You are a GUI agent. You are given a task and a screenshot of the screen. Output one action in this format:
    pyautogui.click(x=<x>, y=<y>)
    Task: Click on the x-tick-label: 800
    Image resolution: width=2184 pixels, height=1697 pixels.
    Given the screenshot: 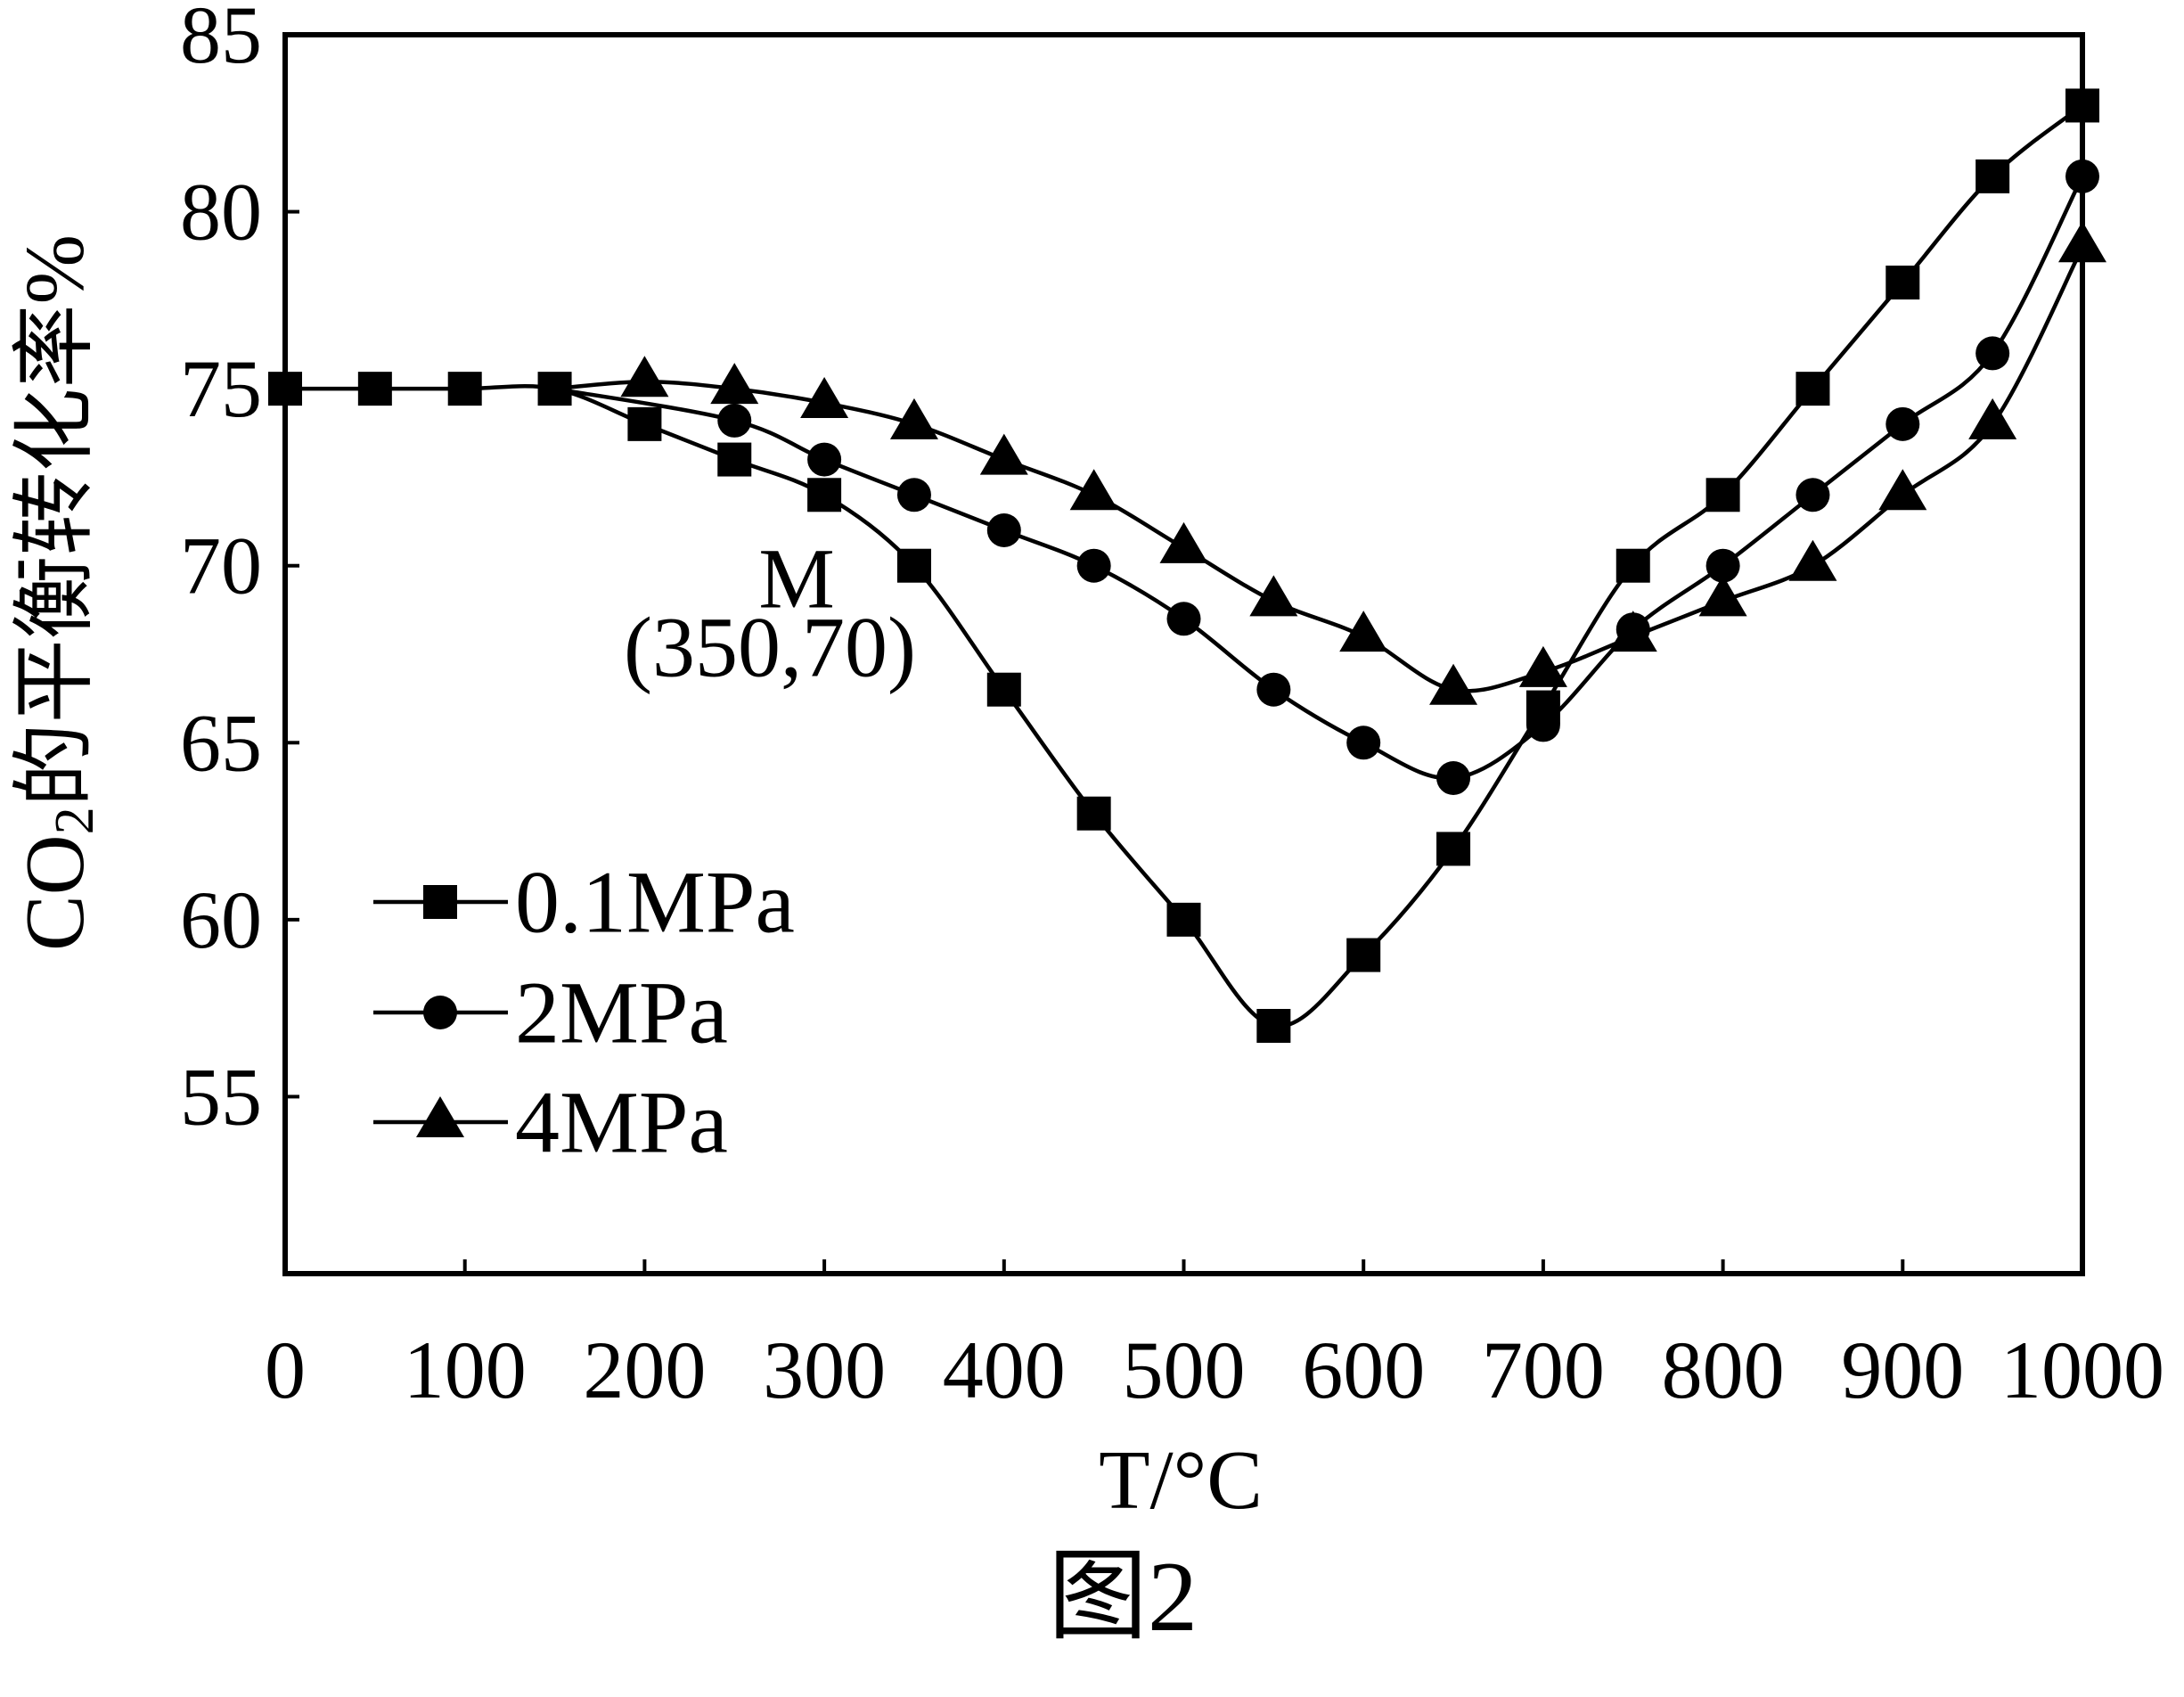 What is the action you would take?
    pyautogui.click(x=1723, y=1369)
    